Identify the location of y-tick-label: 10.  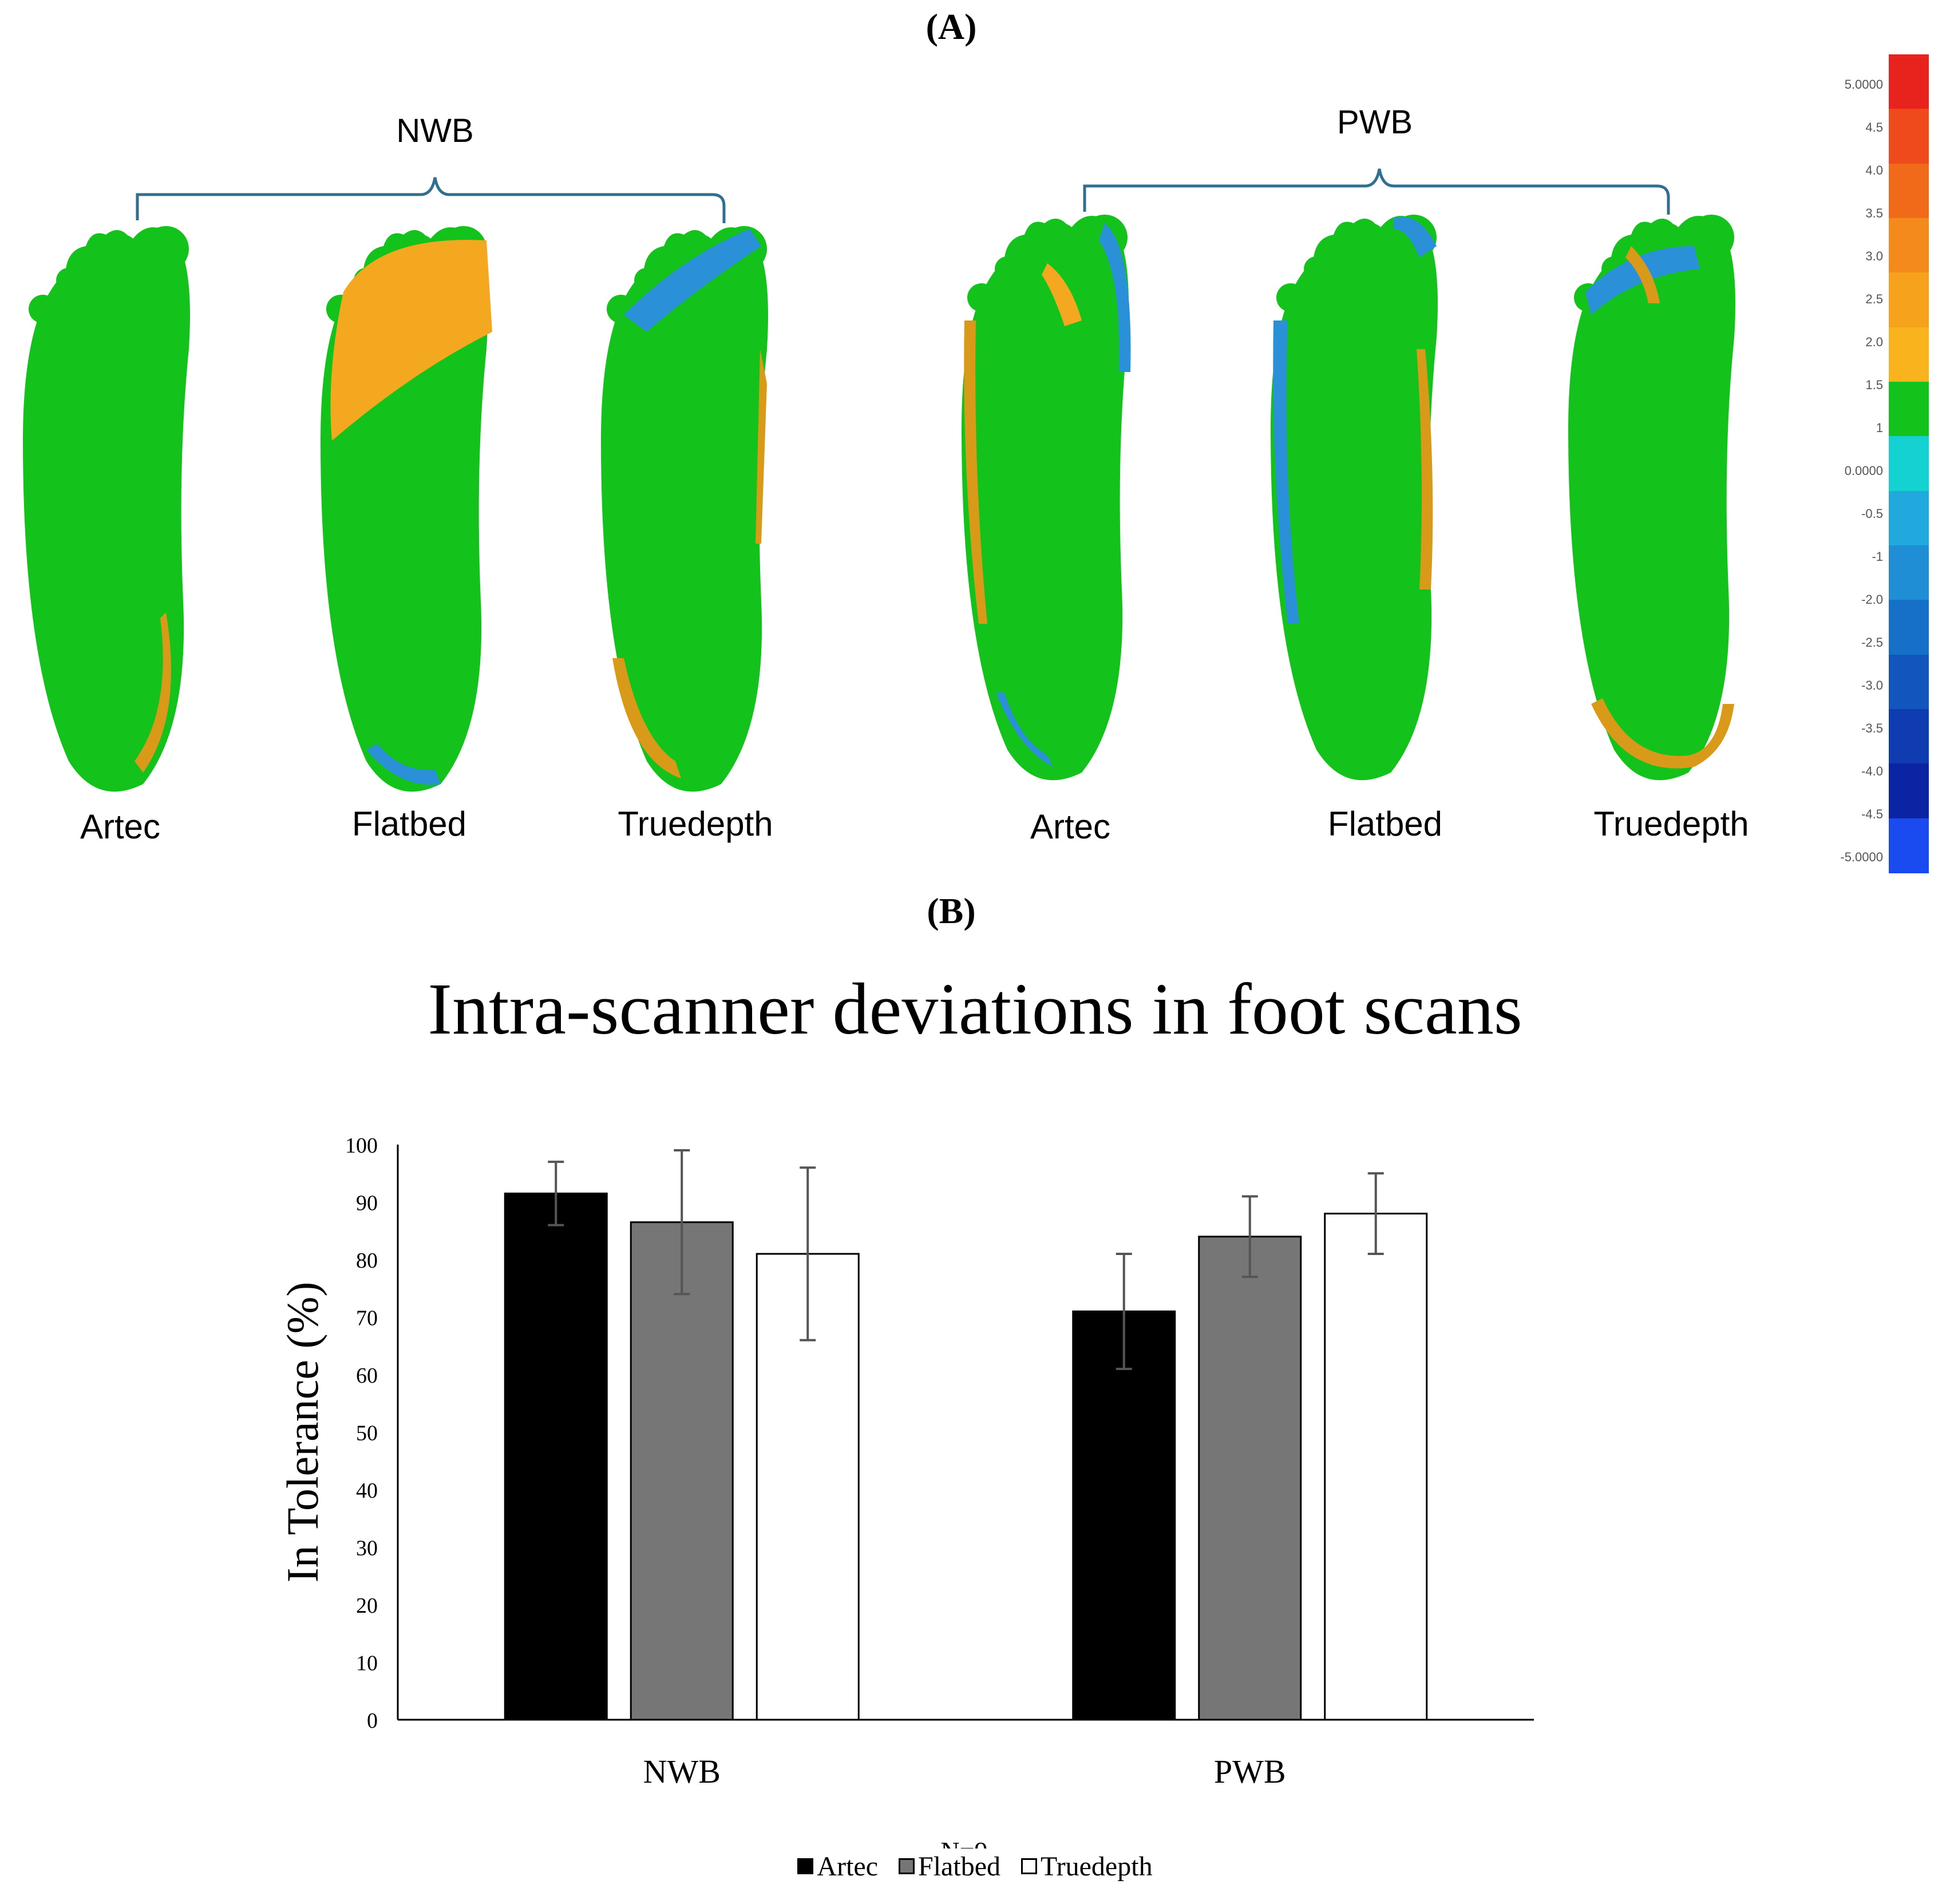
(367, 1664).